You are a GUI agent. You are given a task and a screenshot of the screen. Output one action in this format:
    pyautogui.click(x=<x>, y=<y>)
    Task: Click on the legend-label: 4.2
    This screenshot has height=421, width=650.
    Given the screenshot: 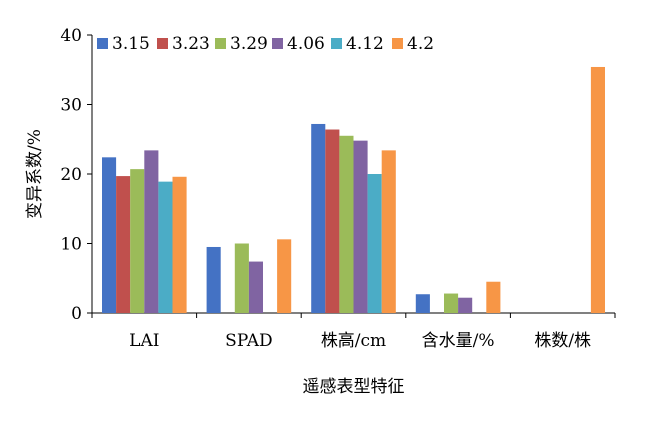 What is the action you would take?
    pyautogui.click(x=420, y=44)
    